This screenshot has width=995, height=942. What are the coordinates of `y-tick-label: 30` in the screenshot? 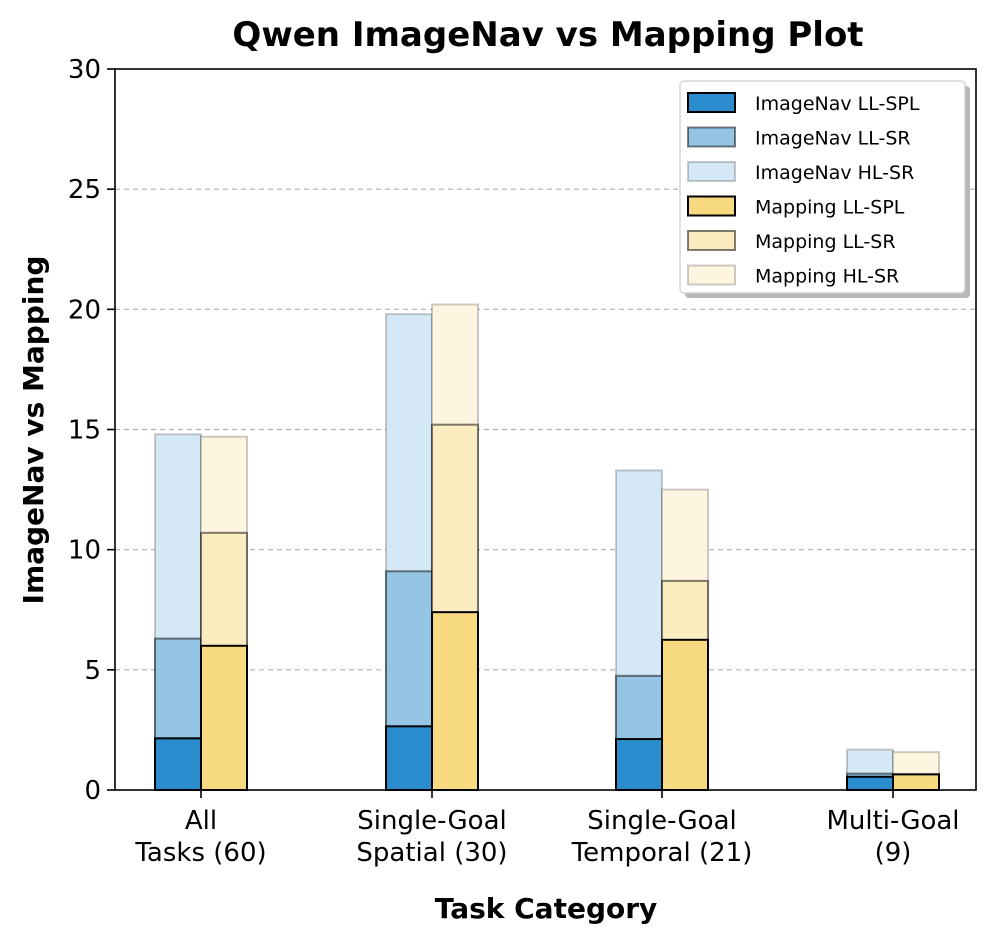 It's located at (84, 70).